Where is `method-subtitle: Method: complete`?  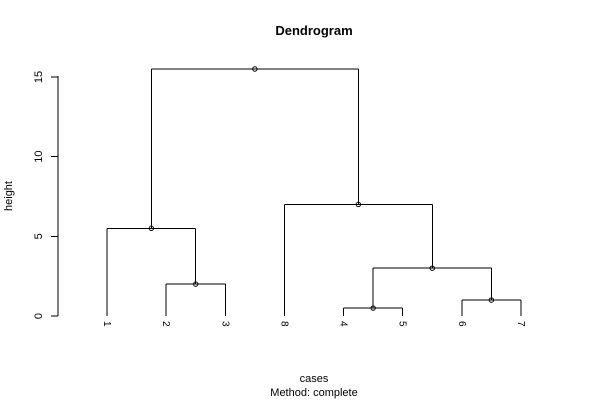
method-subtitle: Method: complete is located at coordinates (313, 393).